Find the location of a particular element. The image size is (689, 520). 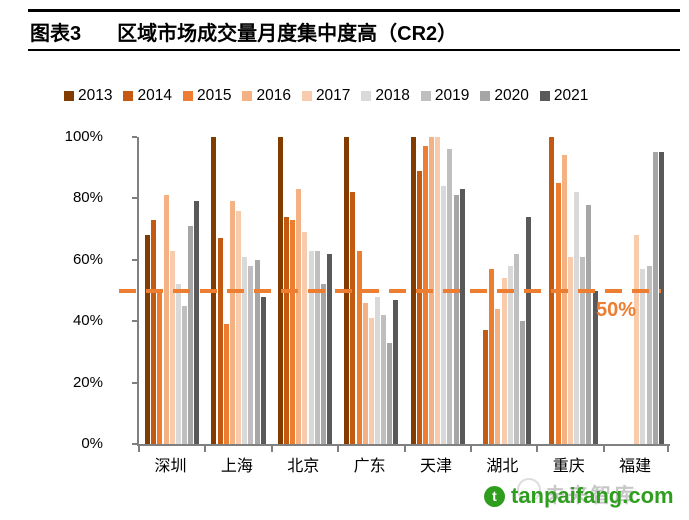

bar-福建-2017 is located at coordinates (637, 339).